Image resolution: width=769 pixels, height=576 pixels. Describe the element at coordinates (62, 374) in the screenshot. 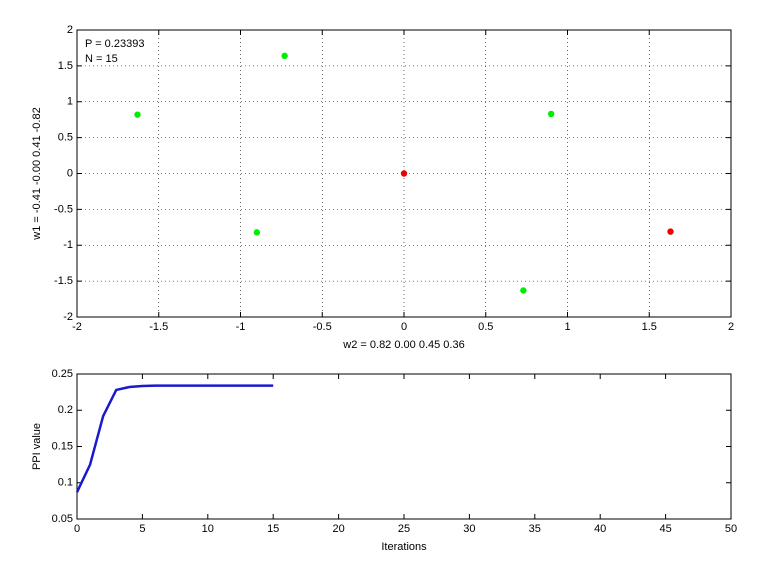

I see `y-tick-label: 0.25` at that location.